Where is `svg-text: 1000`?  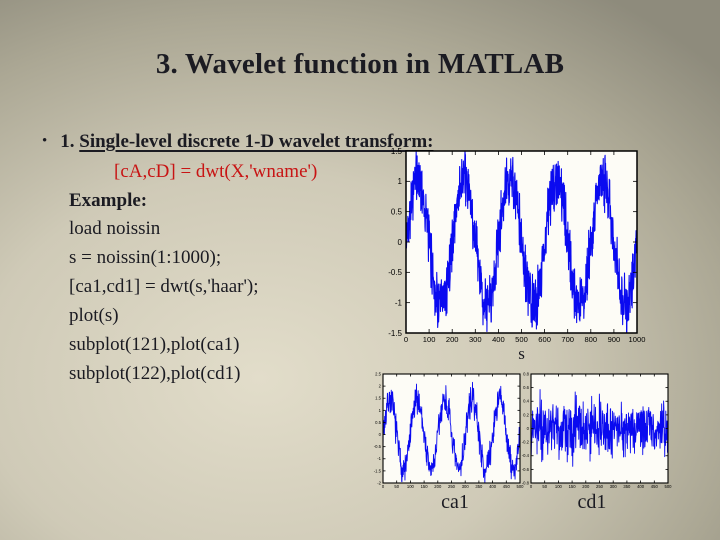
svg-text: 1000 is located at coordinates (637, 339).